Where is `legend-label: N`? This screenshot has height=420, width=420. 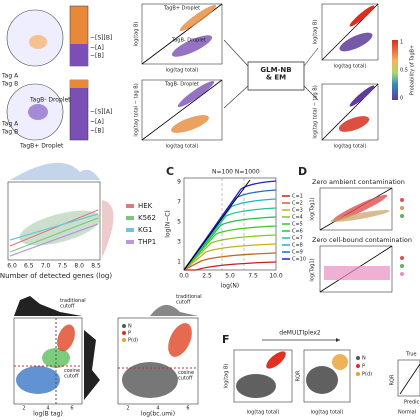 legend-label: N is located at coordinates (364, 359).